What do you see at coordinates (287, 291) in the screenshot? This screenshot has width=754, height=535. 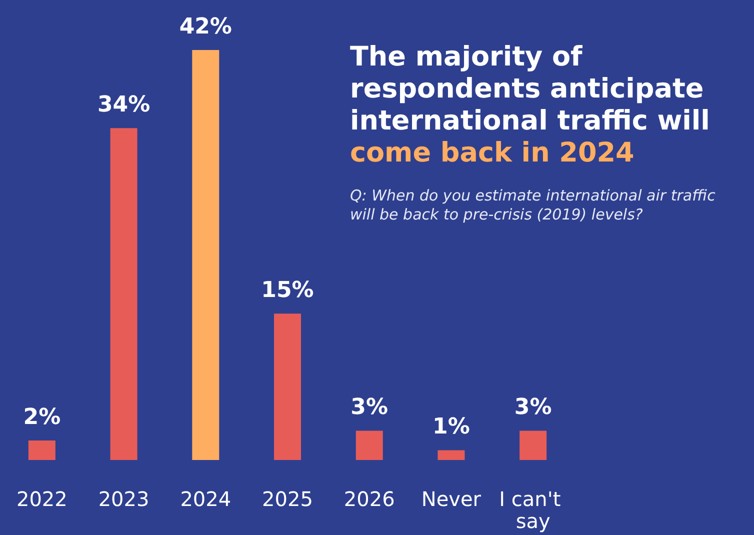 I see `data-label: 15%` at bounding box center [287, 291].